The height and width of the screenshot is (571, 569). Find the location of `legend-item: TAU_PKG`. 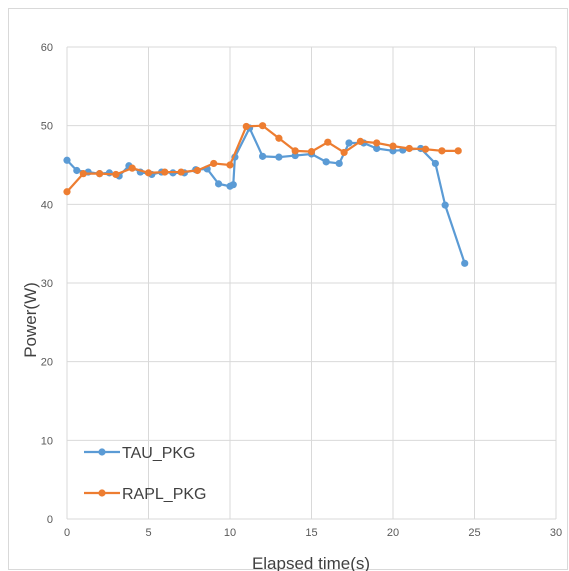

legend-item: TAU_PKG is located at coordinates (140, 453).